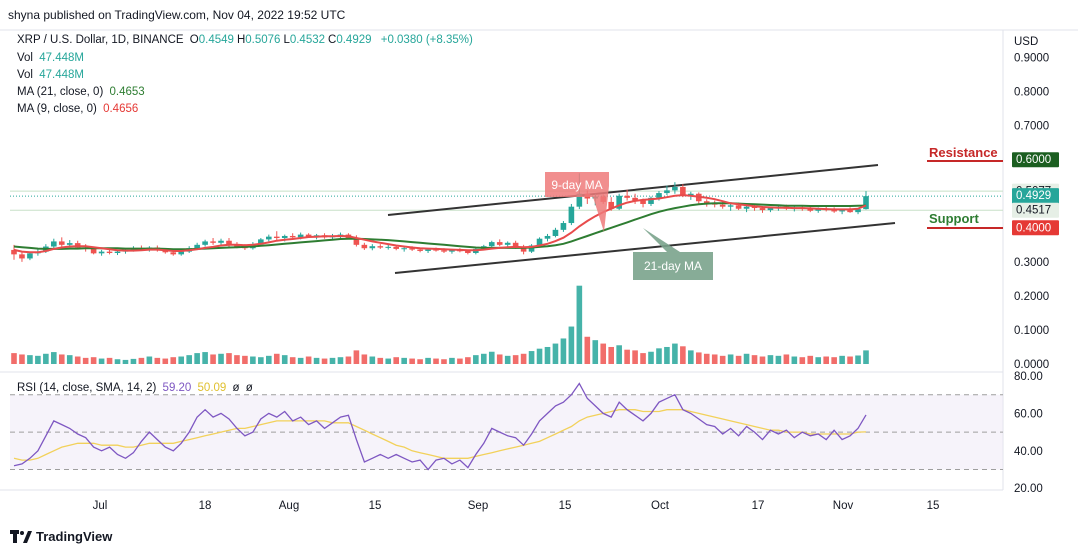  I want to click on ma9-value: 0.4656, so click(121, 109).